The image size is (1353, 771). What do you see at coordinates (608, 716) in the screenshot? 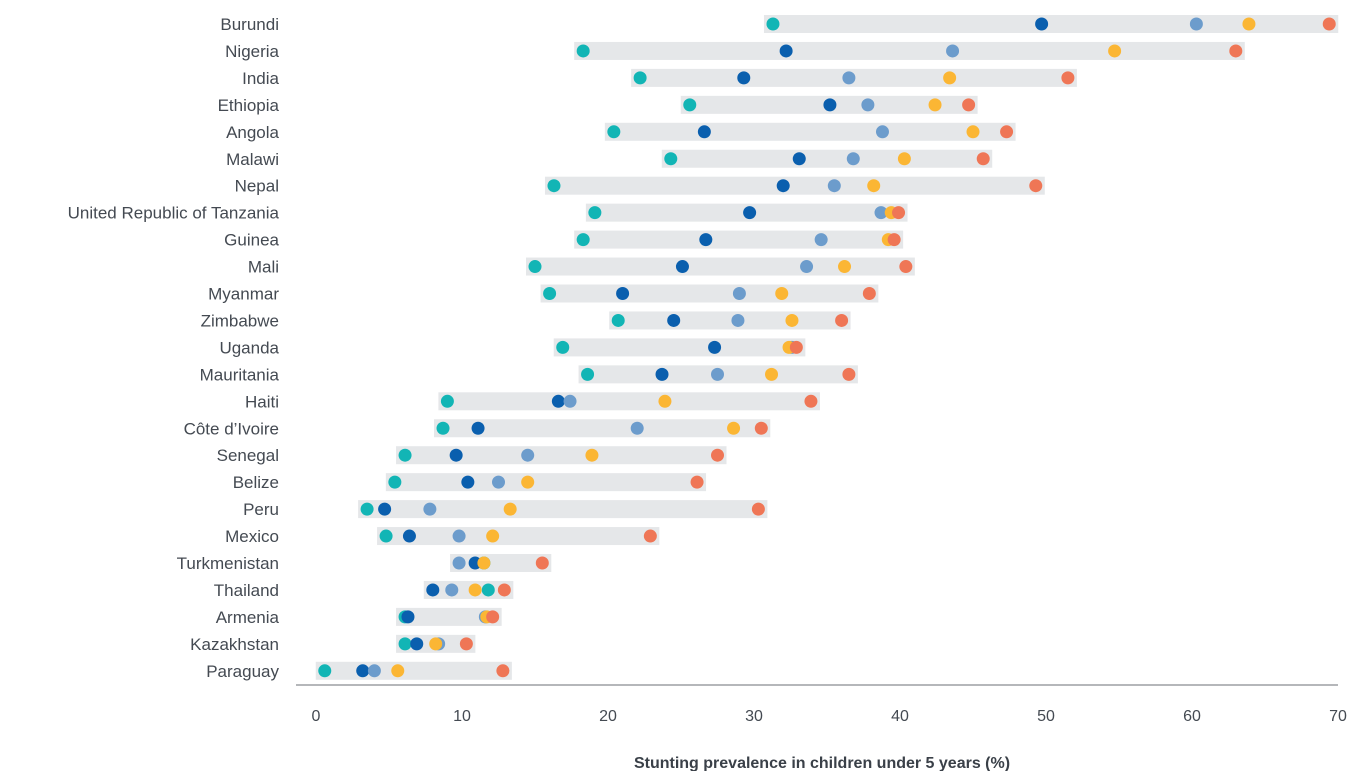
I see `x-tick-label: 20` at bounding box center [608, 716].